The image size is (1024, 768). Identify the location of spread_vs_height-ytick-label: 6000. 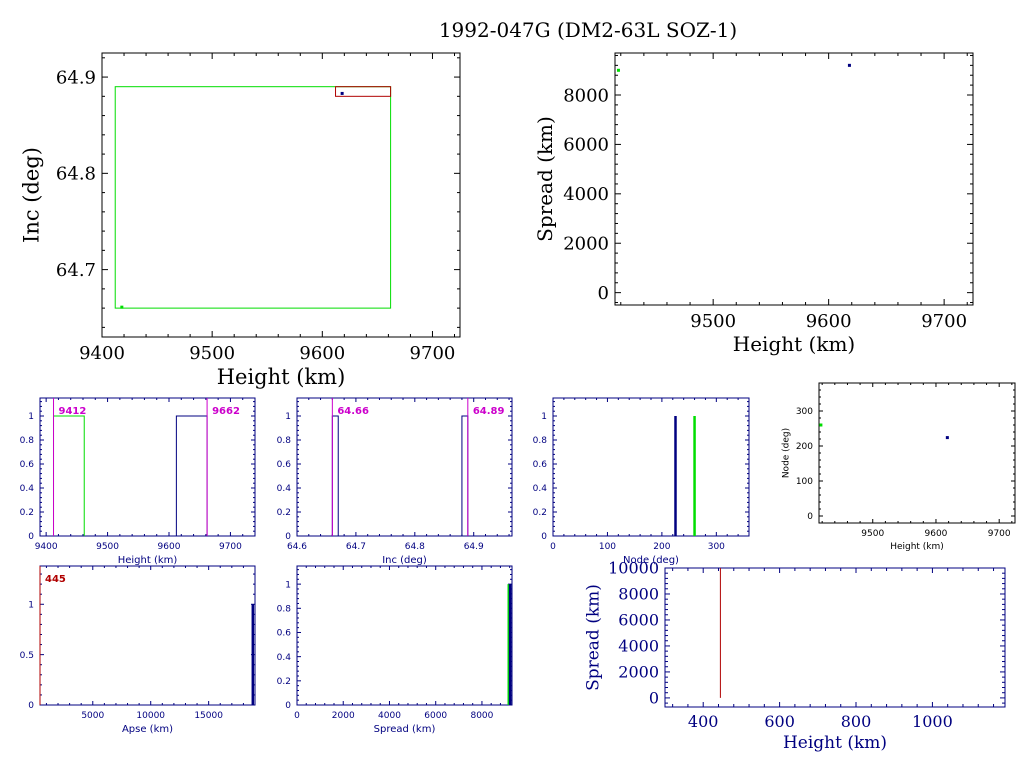
(586, 145).